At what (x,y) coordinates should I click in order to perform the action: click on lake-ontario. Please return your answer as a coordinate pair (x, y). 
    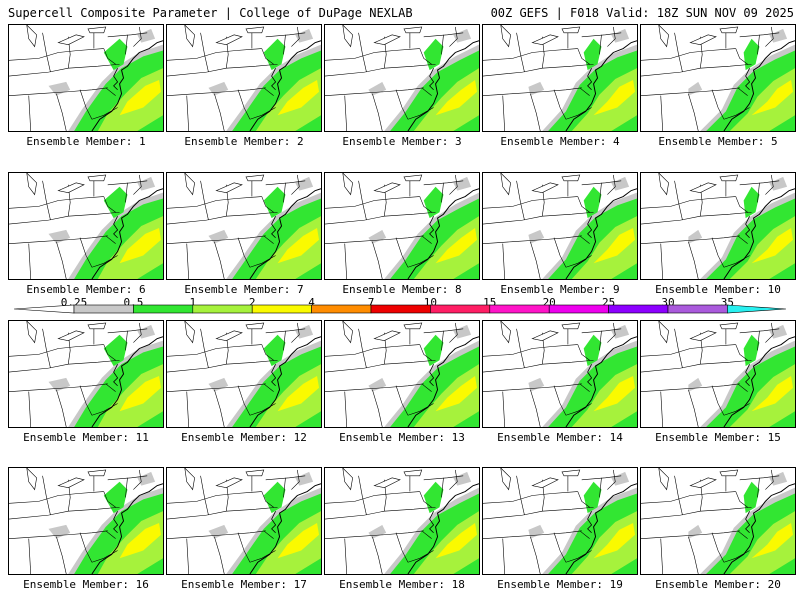
    Looking at the image, I should click on (571, 473).